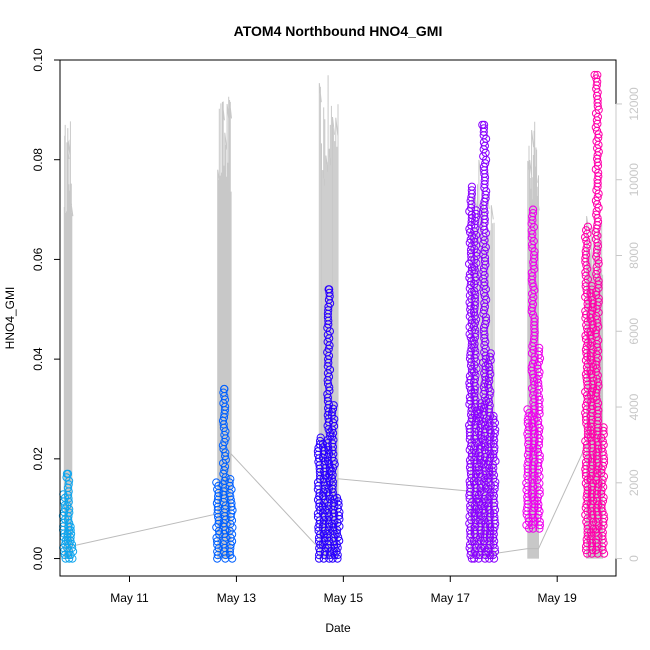 The height and width of the screenshot is (650, 650). What do you see at coordinates (38, 259) in the screenshot?
I see `y-tick-label: 0.06` at bounding box center [38, 259].